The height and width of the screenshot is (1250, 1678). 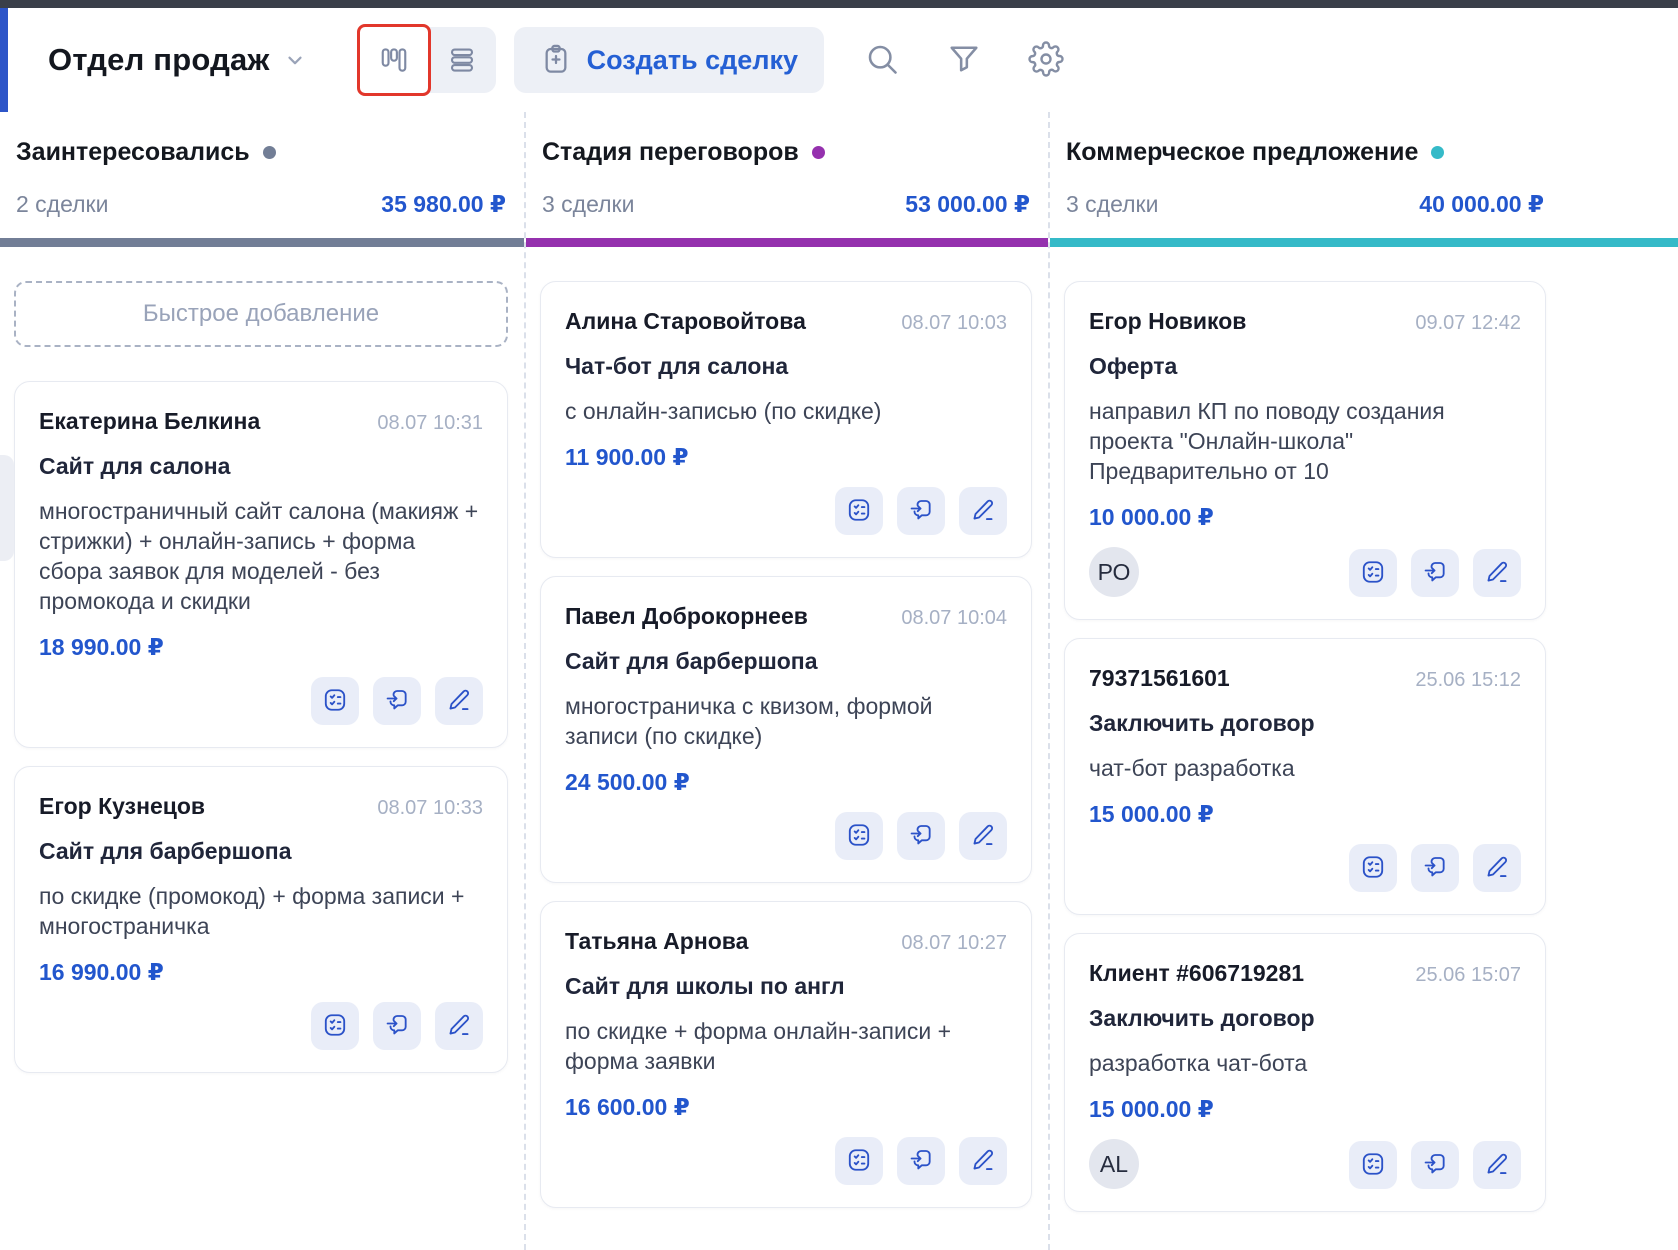 What do you see at coordinates (1197, 973) in the screenshot?
I see `deal-contact-name: Клиент #606719281` at bounding box center [1197, 973].